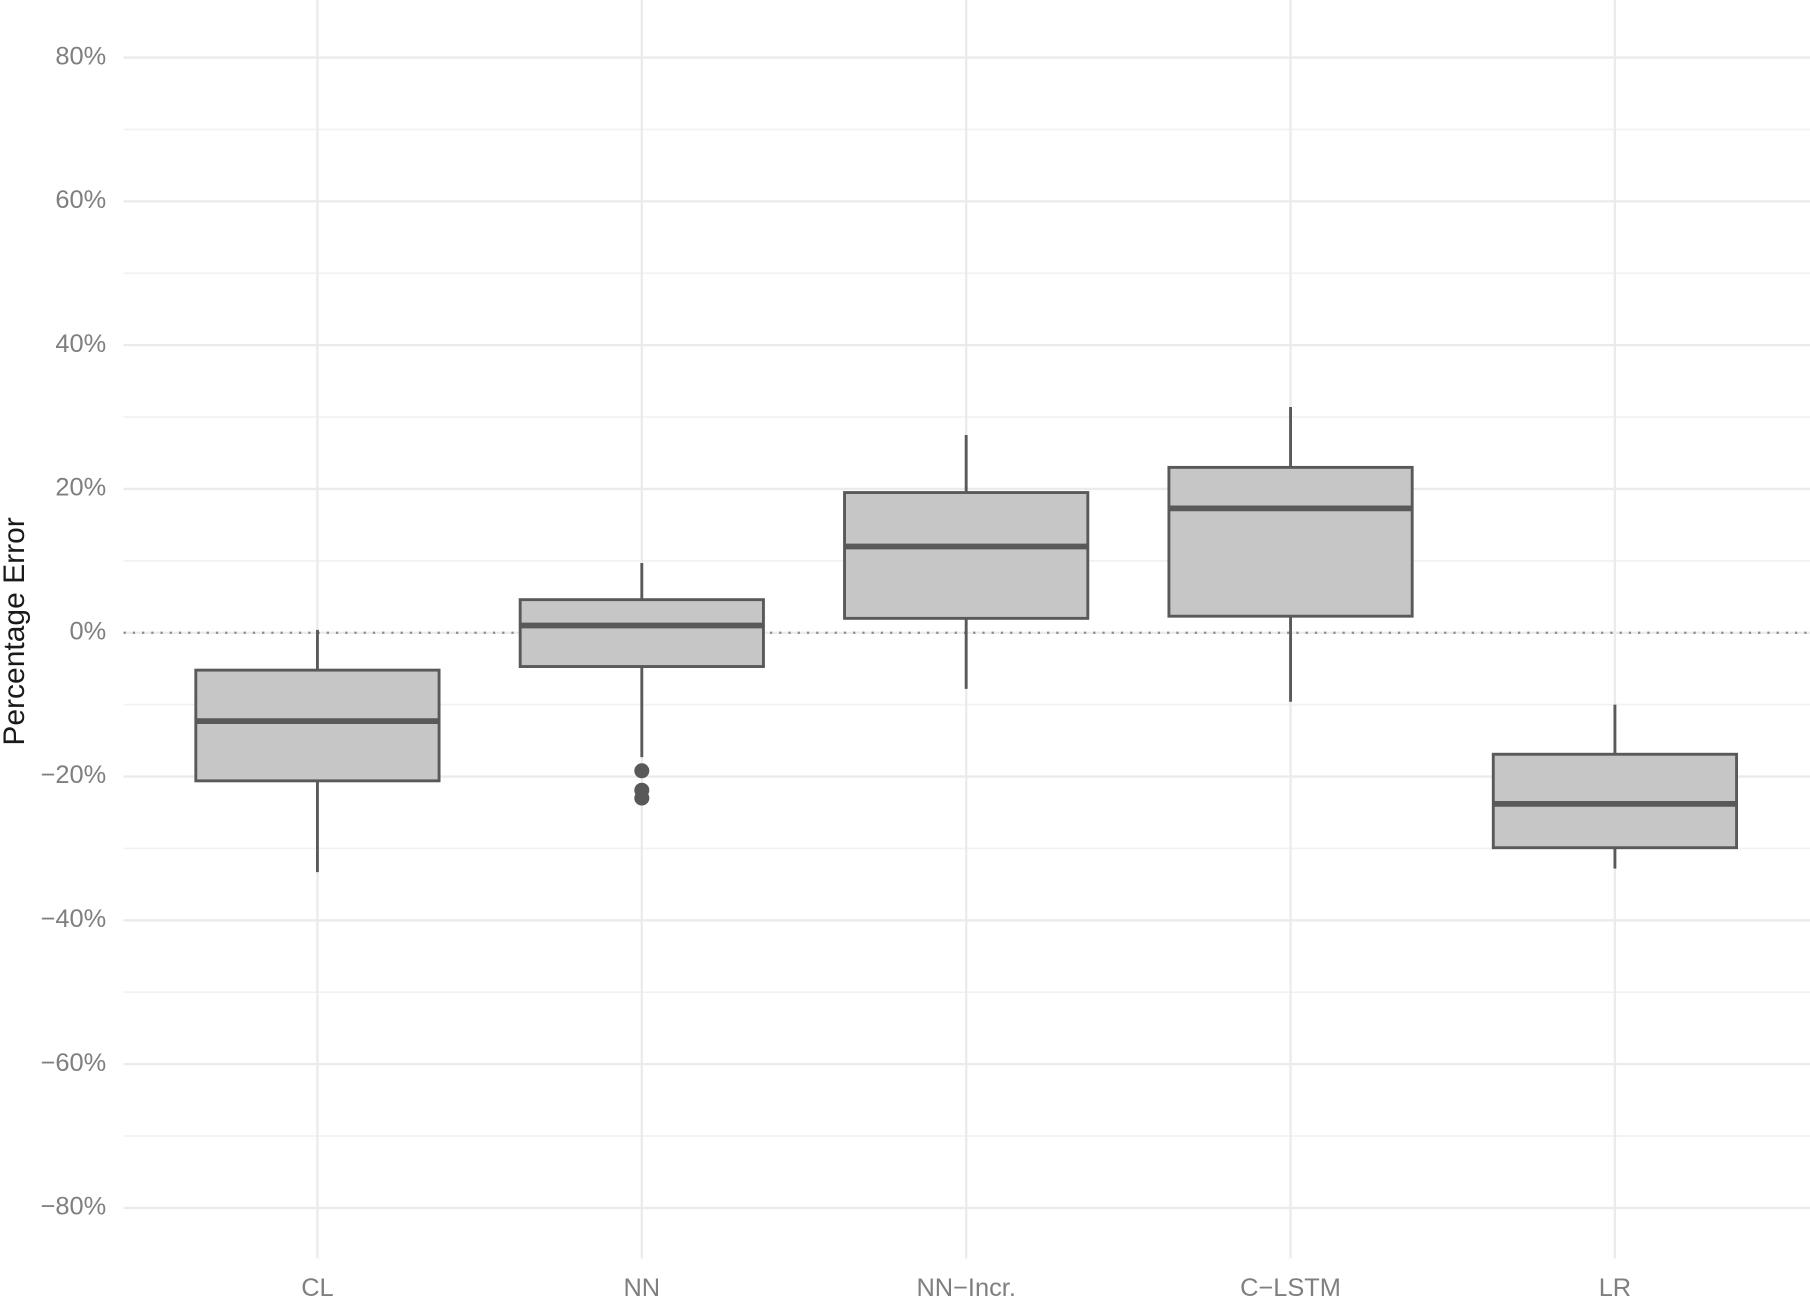  Describe the element at coordinates (15, 631) in the screenshot. I see `y-axis-label: Percentage Error` at that location.